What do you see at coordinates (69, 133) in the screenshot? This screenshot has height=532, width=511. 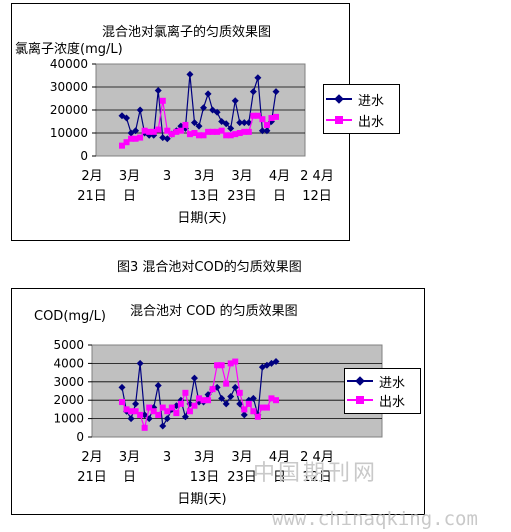 I see `y-tick-label: 10000` at bounding box center [69, 133].